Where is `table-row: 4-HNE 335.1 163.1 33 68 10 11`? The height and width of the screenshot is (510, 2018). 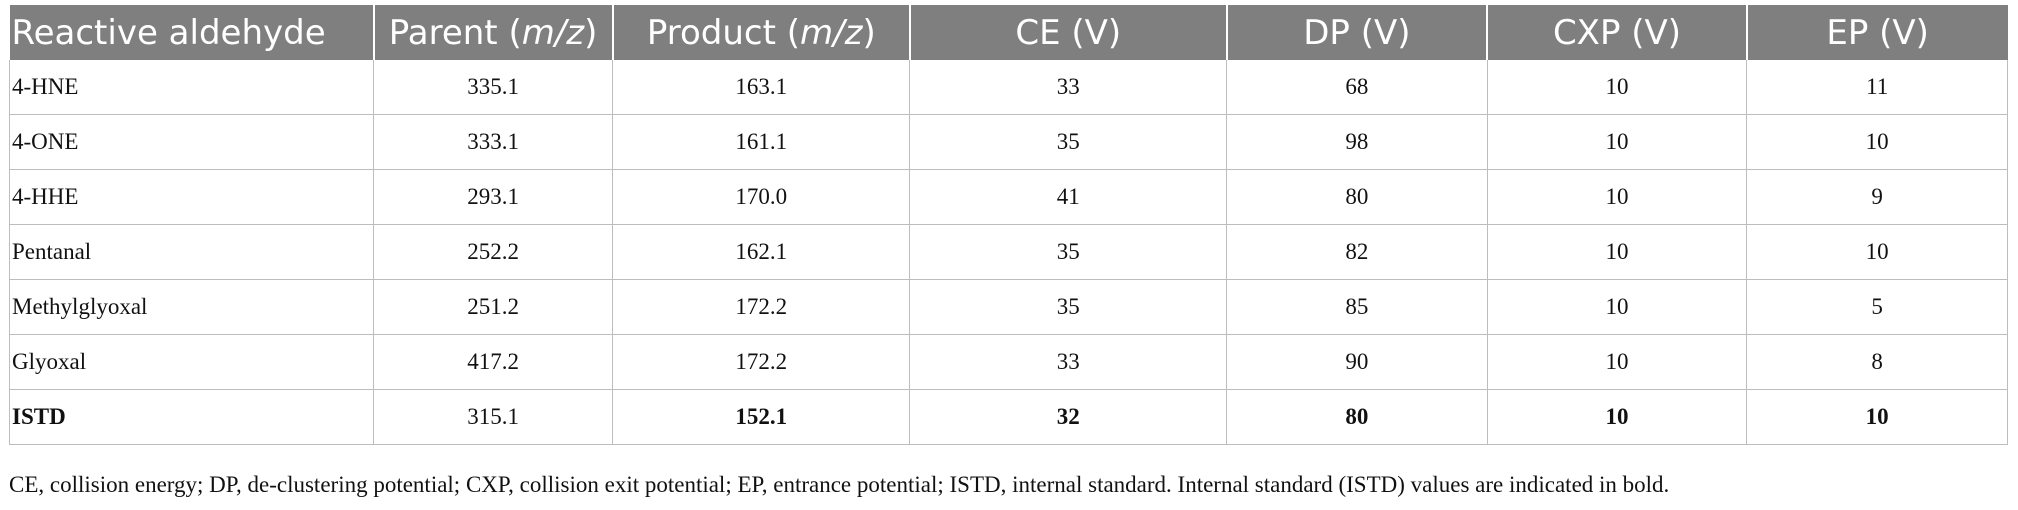 table-row: 4-HNE 335.1 163.1 33 68 10 11 is located at coordinates (1008, 87).